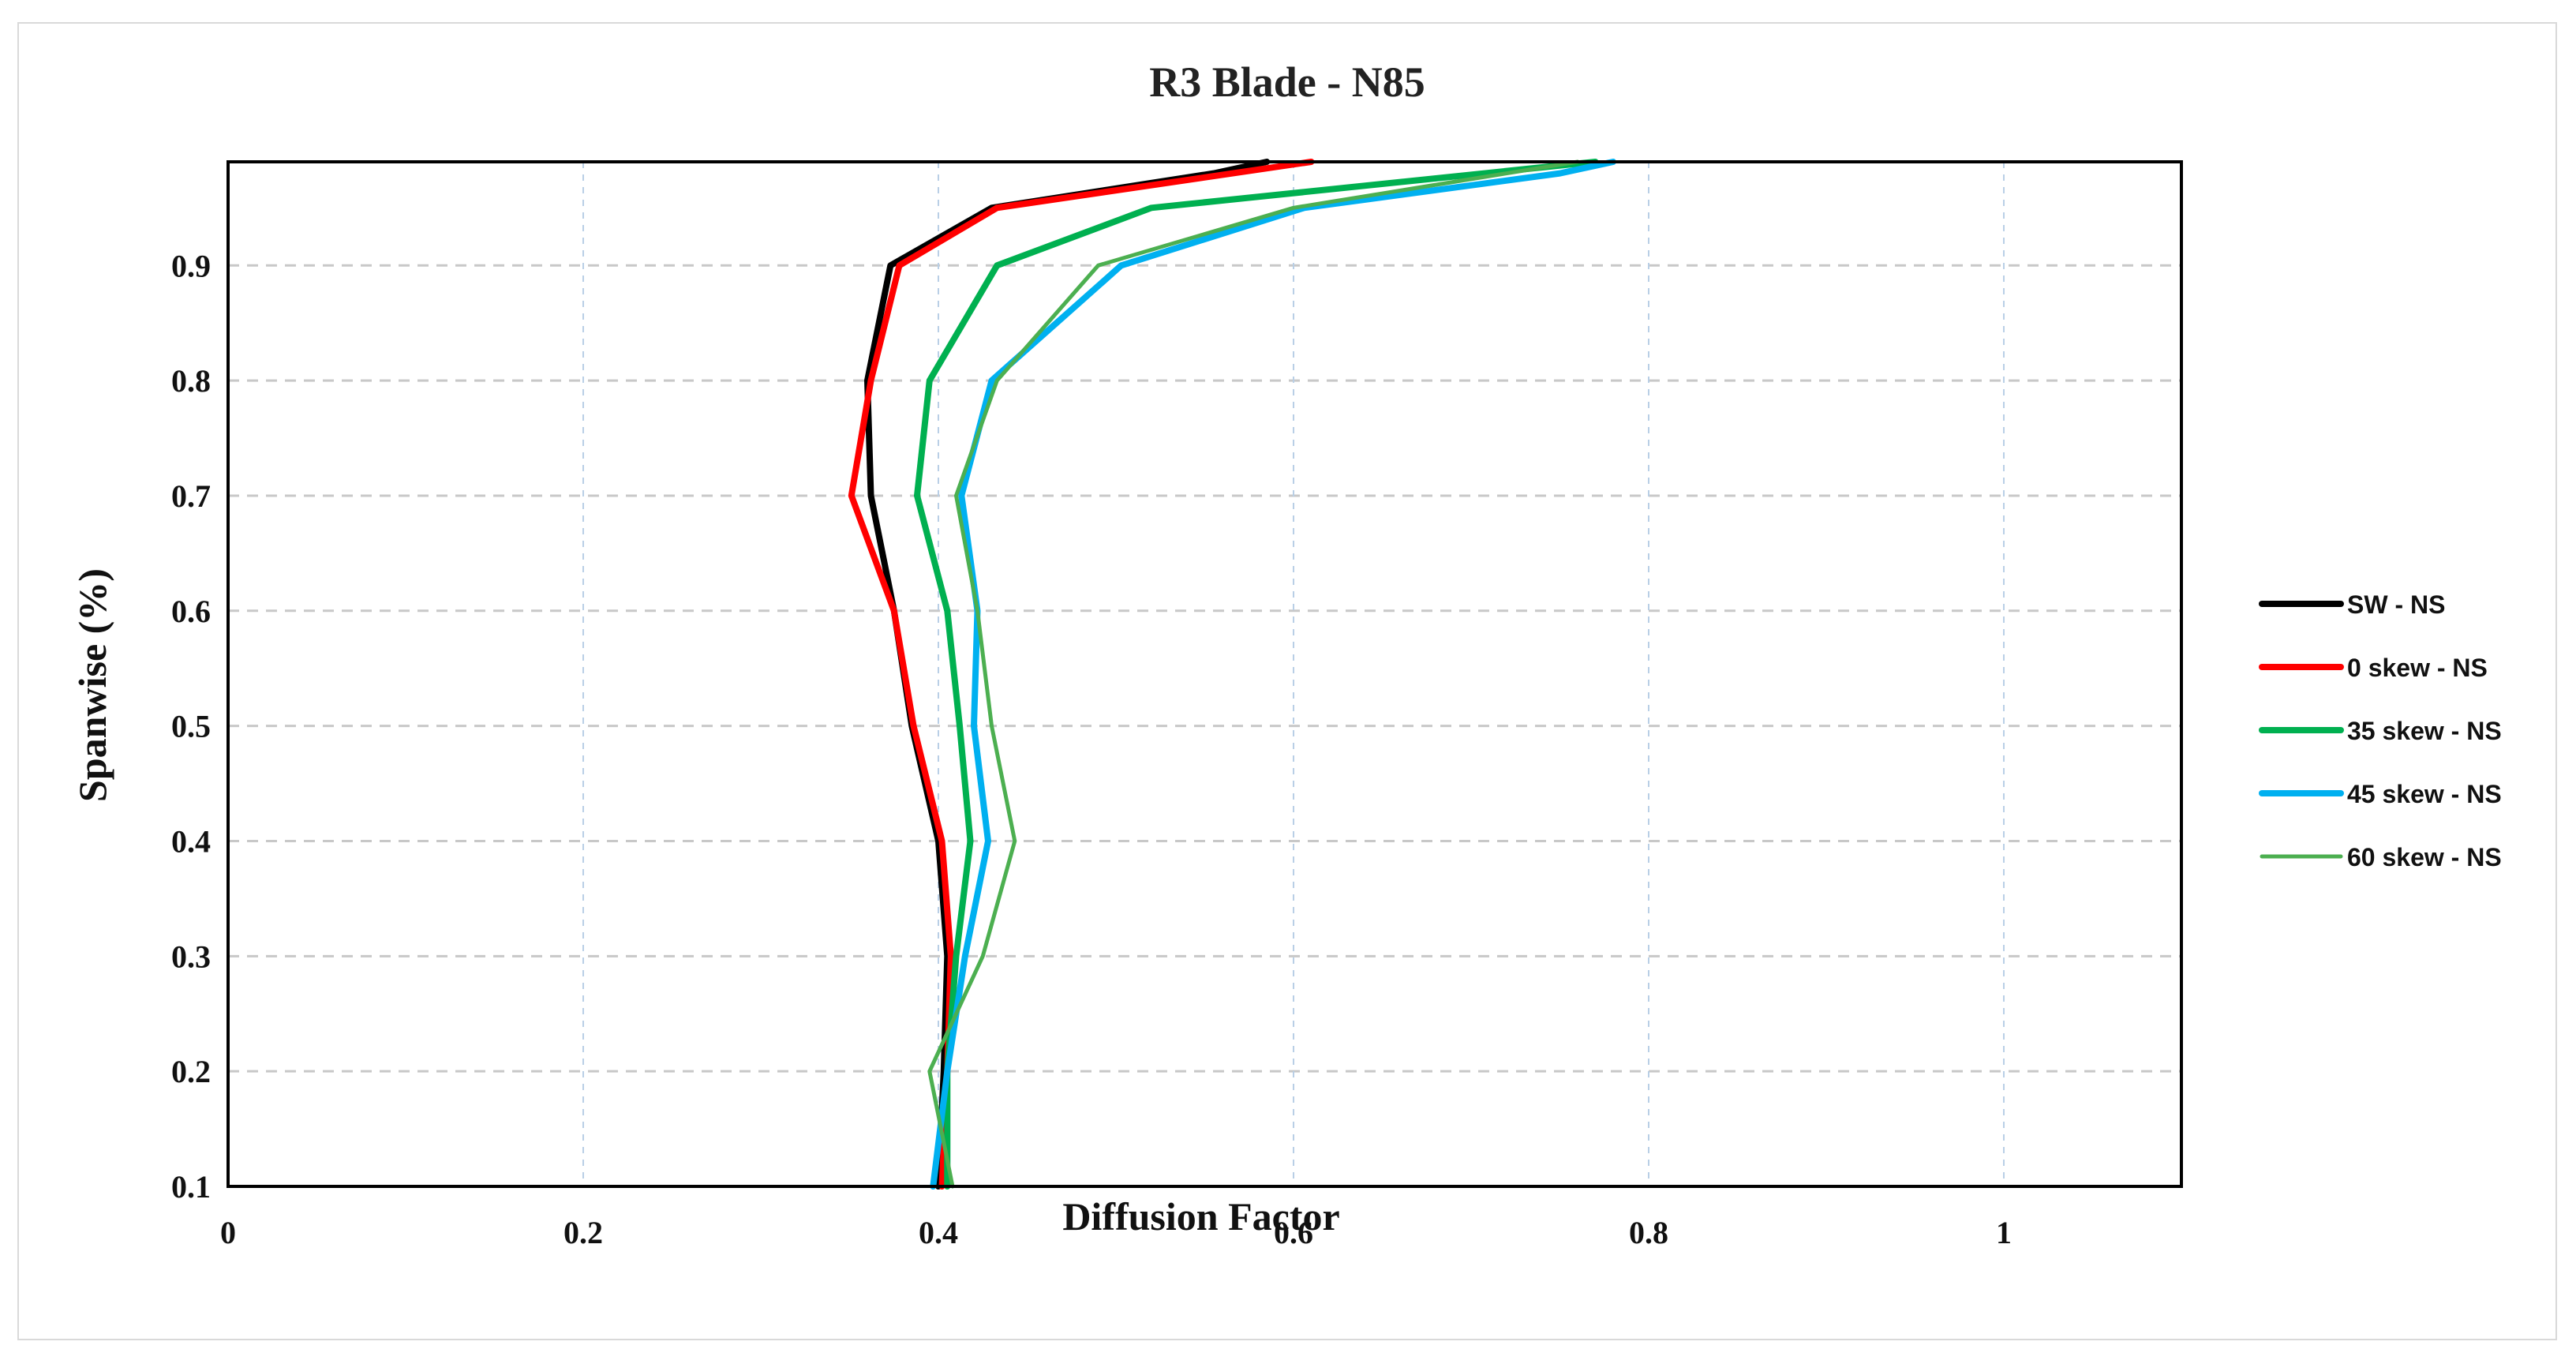 The image size is (2576, 1364). What do you see at coordinates (191, 496) in the screenshot?
I see `y-tick-label: 0.7` at bounding box center [191, 496].